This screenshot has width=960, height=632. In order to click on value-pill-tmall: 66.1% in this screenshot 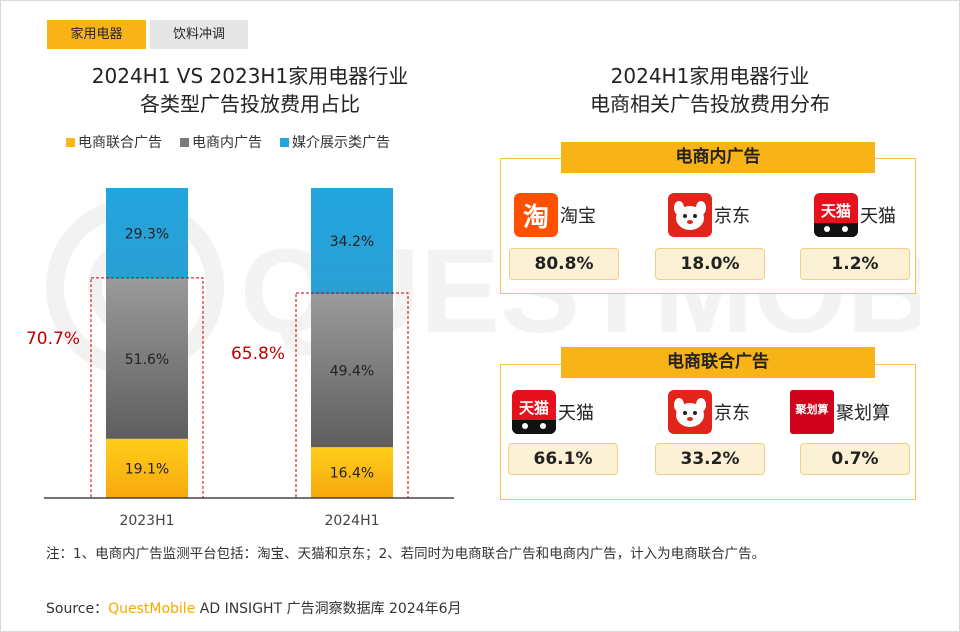, I will do `click(563, 459)`.